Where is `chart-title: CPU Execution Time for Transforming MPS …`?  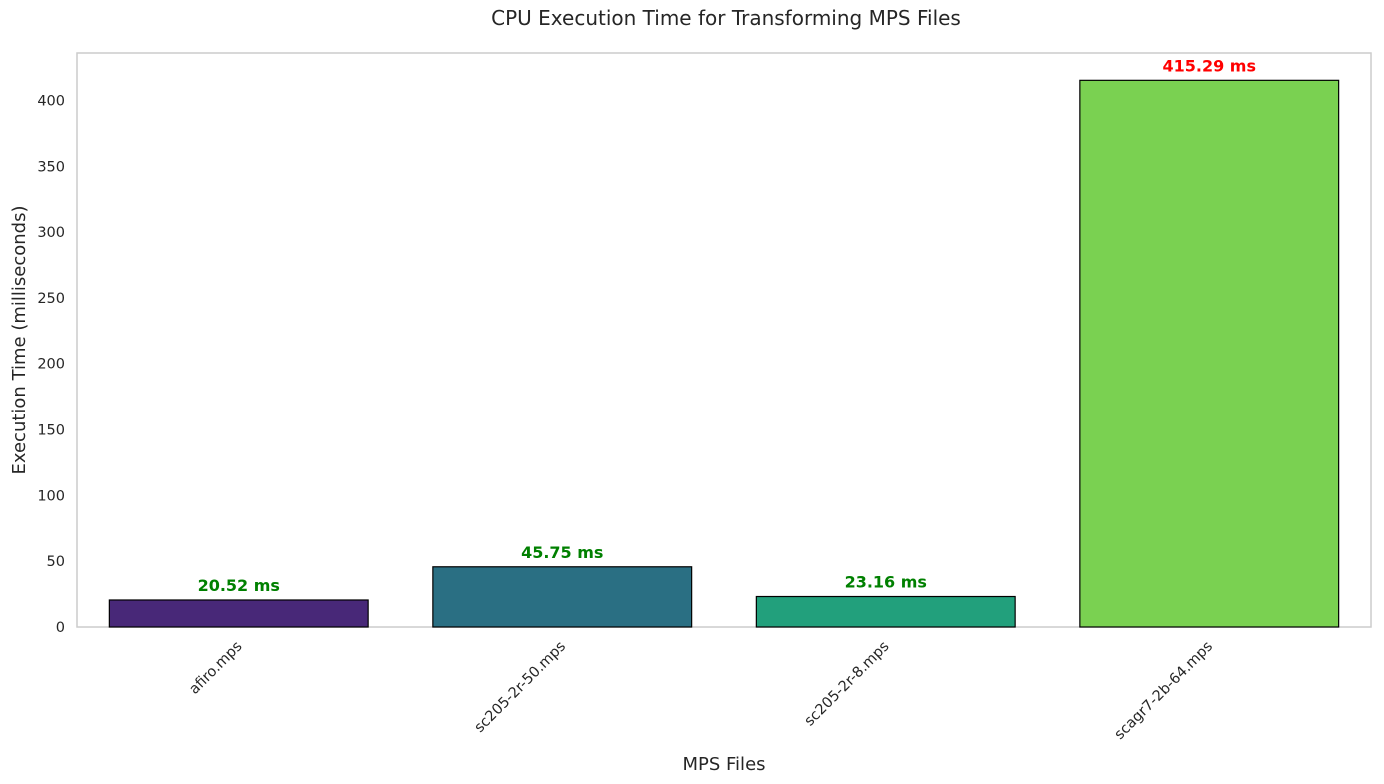 chart-title: CPU Execution Time for Transforming MPS … is located at coordinates (726, 18).